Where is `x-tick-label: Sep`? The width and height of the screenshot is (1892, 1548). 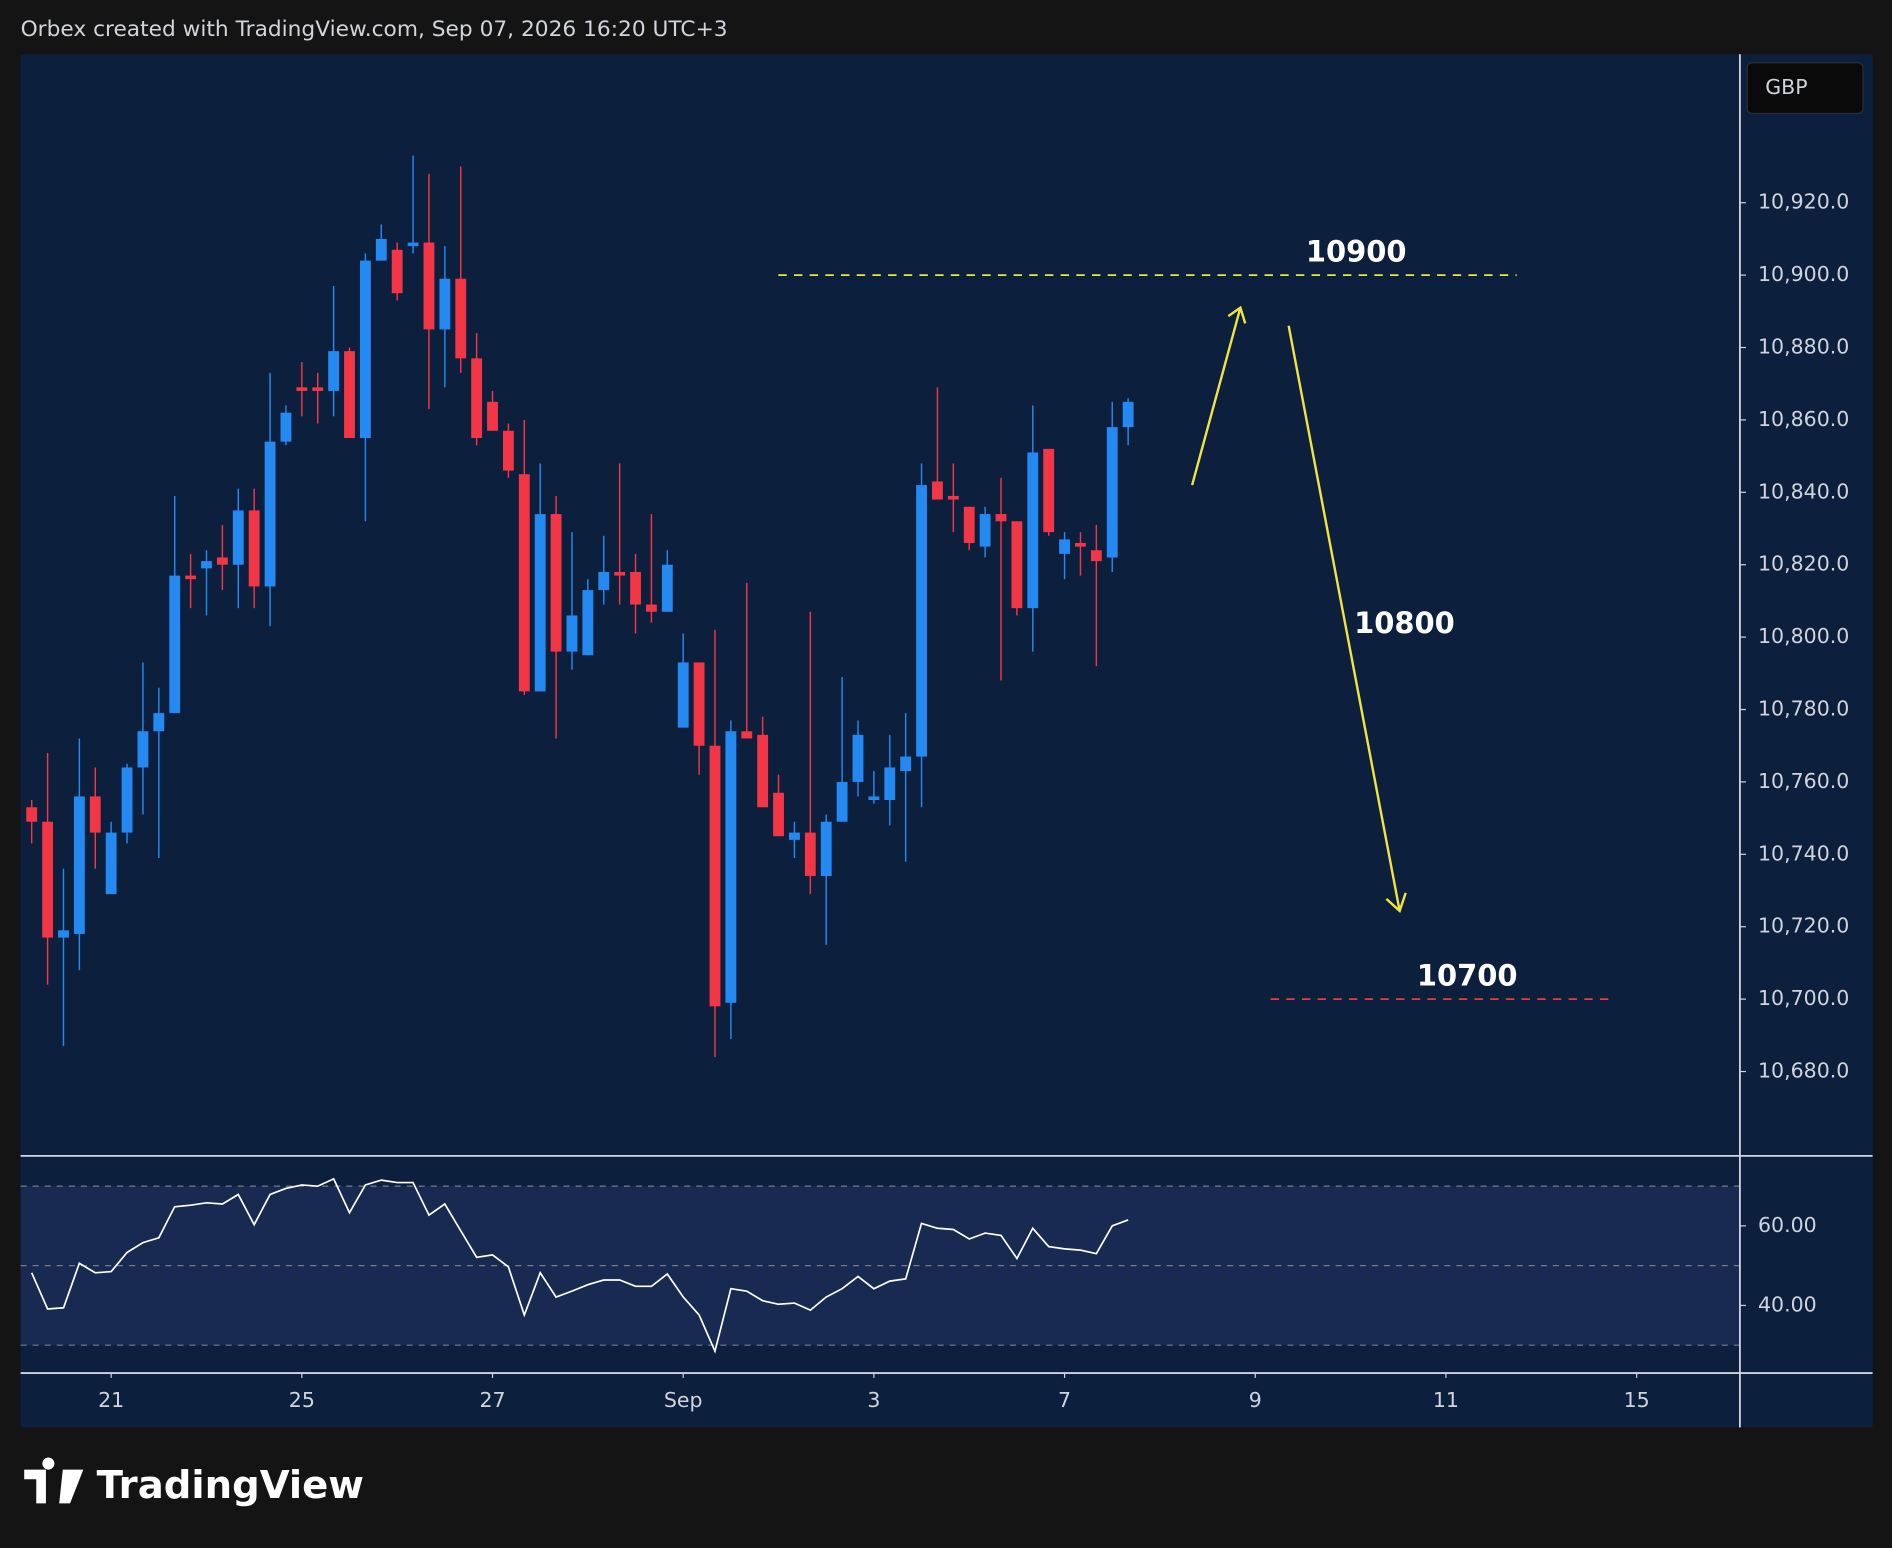
x-tick-label: Sep is located at coordinates (683, 1400).